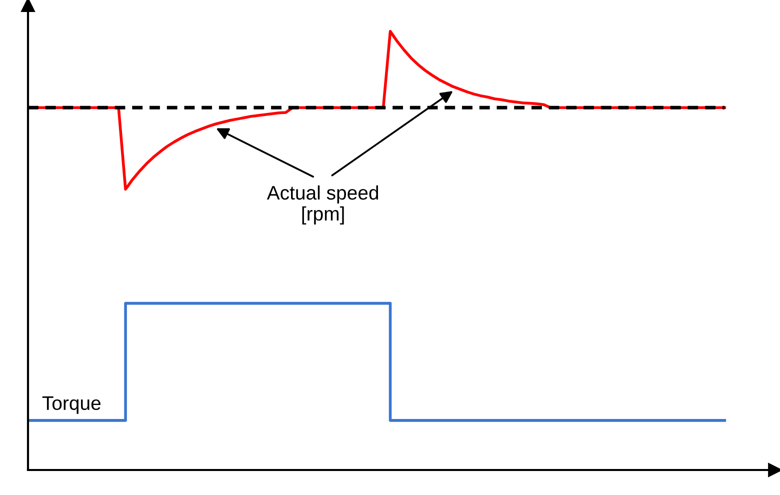 This screenshot has width=780, height=495. I want to click on annotation: Actual speed [rpm], so click(322, 204).